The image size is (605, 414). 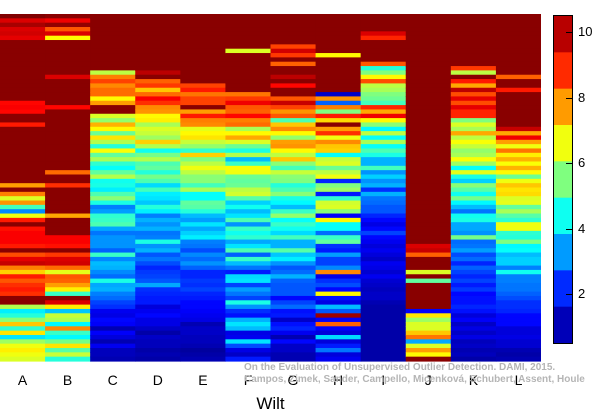 I want to click on colorbar-tick-label: 6, so click(x=582, y=163).